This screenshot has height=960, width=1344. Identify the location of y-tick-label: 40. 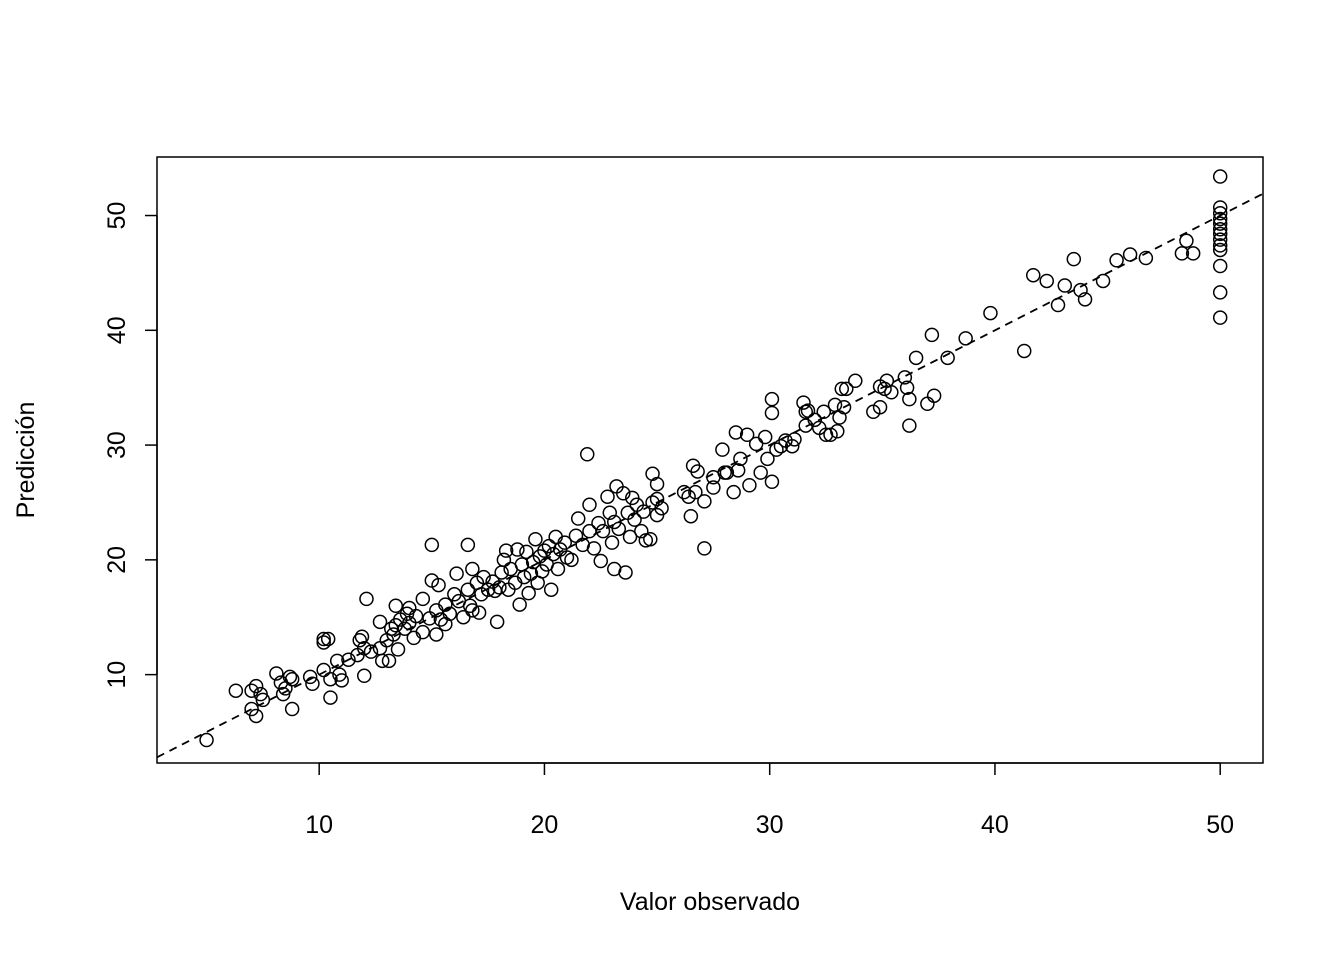
(117, 330).